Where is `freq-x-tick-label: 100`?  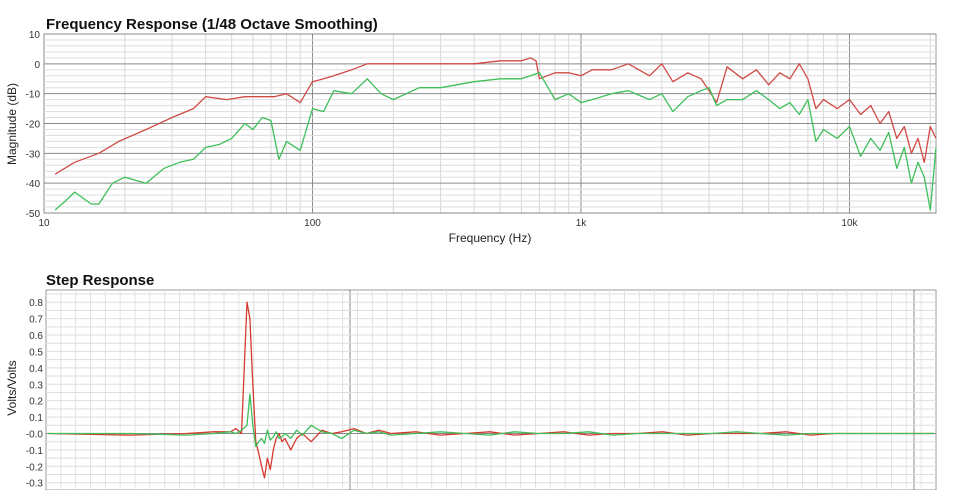
freq-x-tick-label: 100 is located at coordinates (312, 223).